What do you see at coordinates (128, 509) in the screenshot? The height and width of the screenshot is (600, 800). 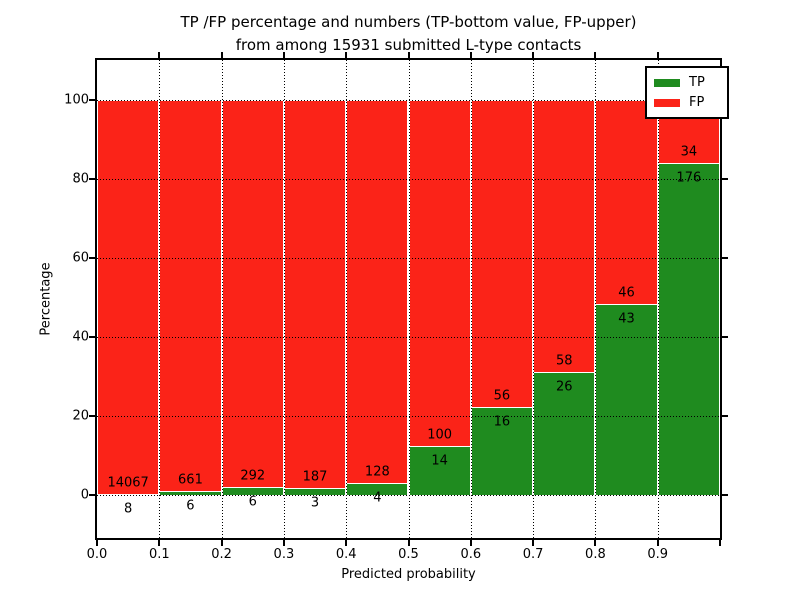 I see `tp-count-label: 8` at bounding box center [128, 509].